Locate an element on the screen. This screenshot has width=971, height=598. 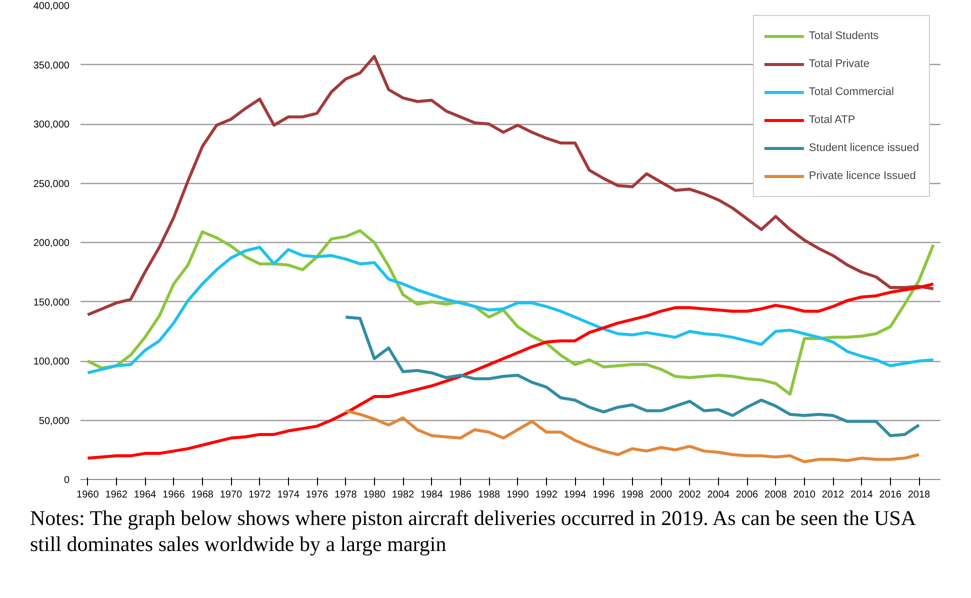
y-tick-label: 150,000 is located at coordinates (51, 302).